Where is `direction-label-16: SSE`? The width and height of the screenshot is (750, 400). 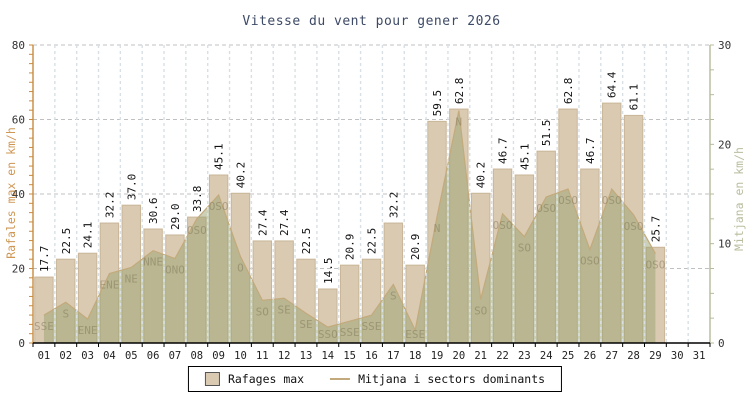
direction-label-16: SSE is located at coordinates (372, 326).